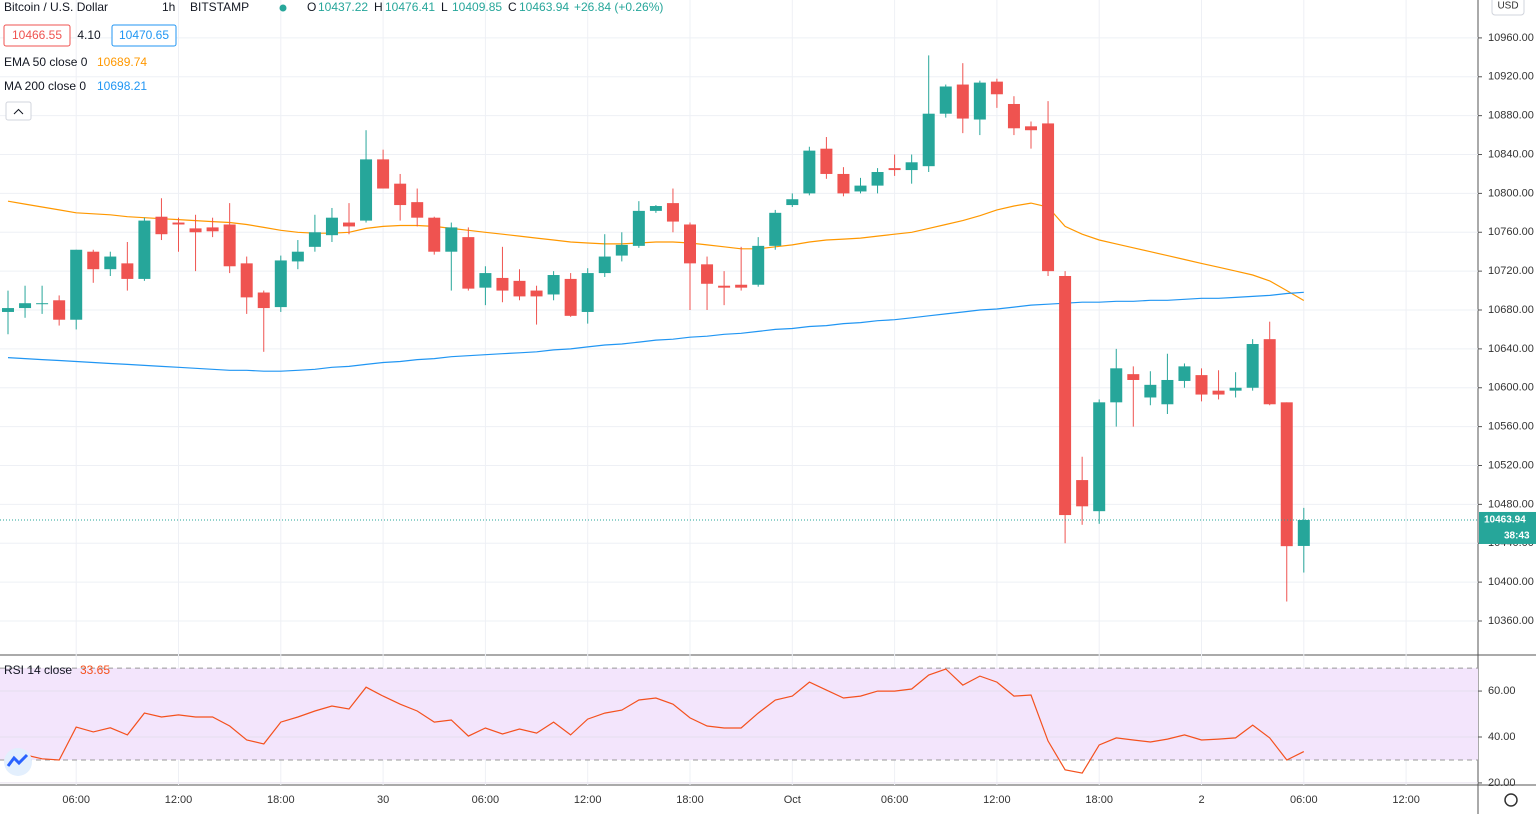 Image resolution: width=1536 pixels, height=814 pixels. I want to click on collapse-button, so click(18, 111).